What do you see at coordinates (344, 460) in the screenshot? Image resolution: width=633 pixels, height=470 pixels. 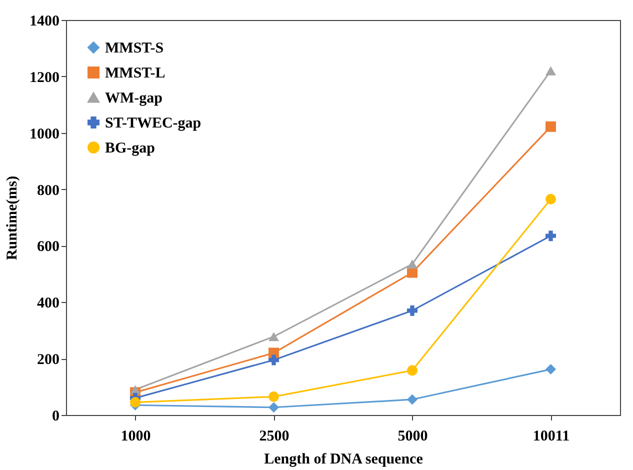 I see `x-axis-title: Length of DNA sequence` at bounding box center [344, 460].